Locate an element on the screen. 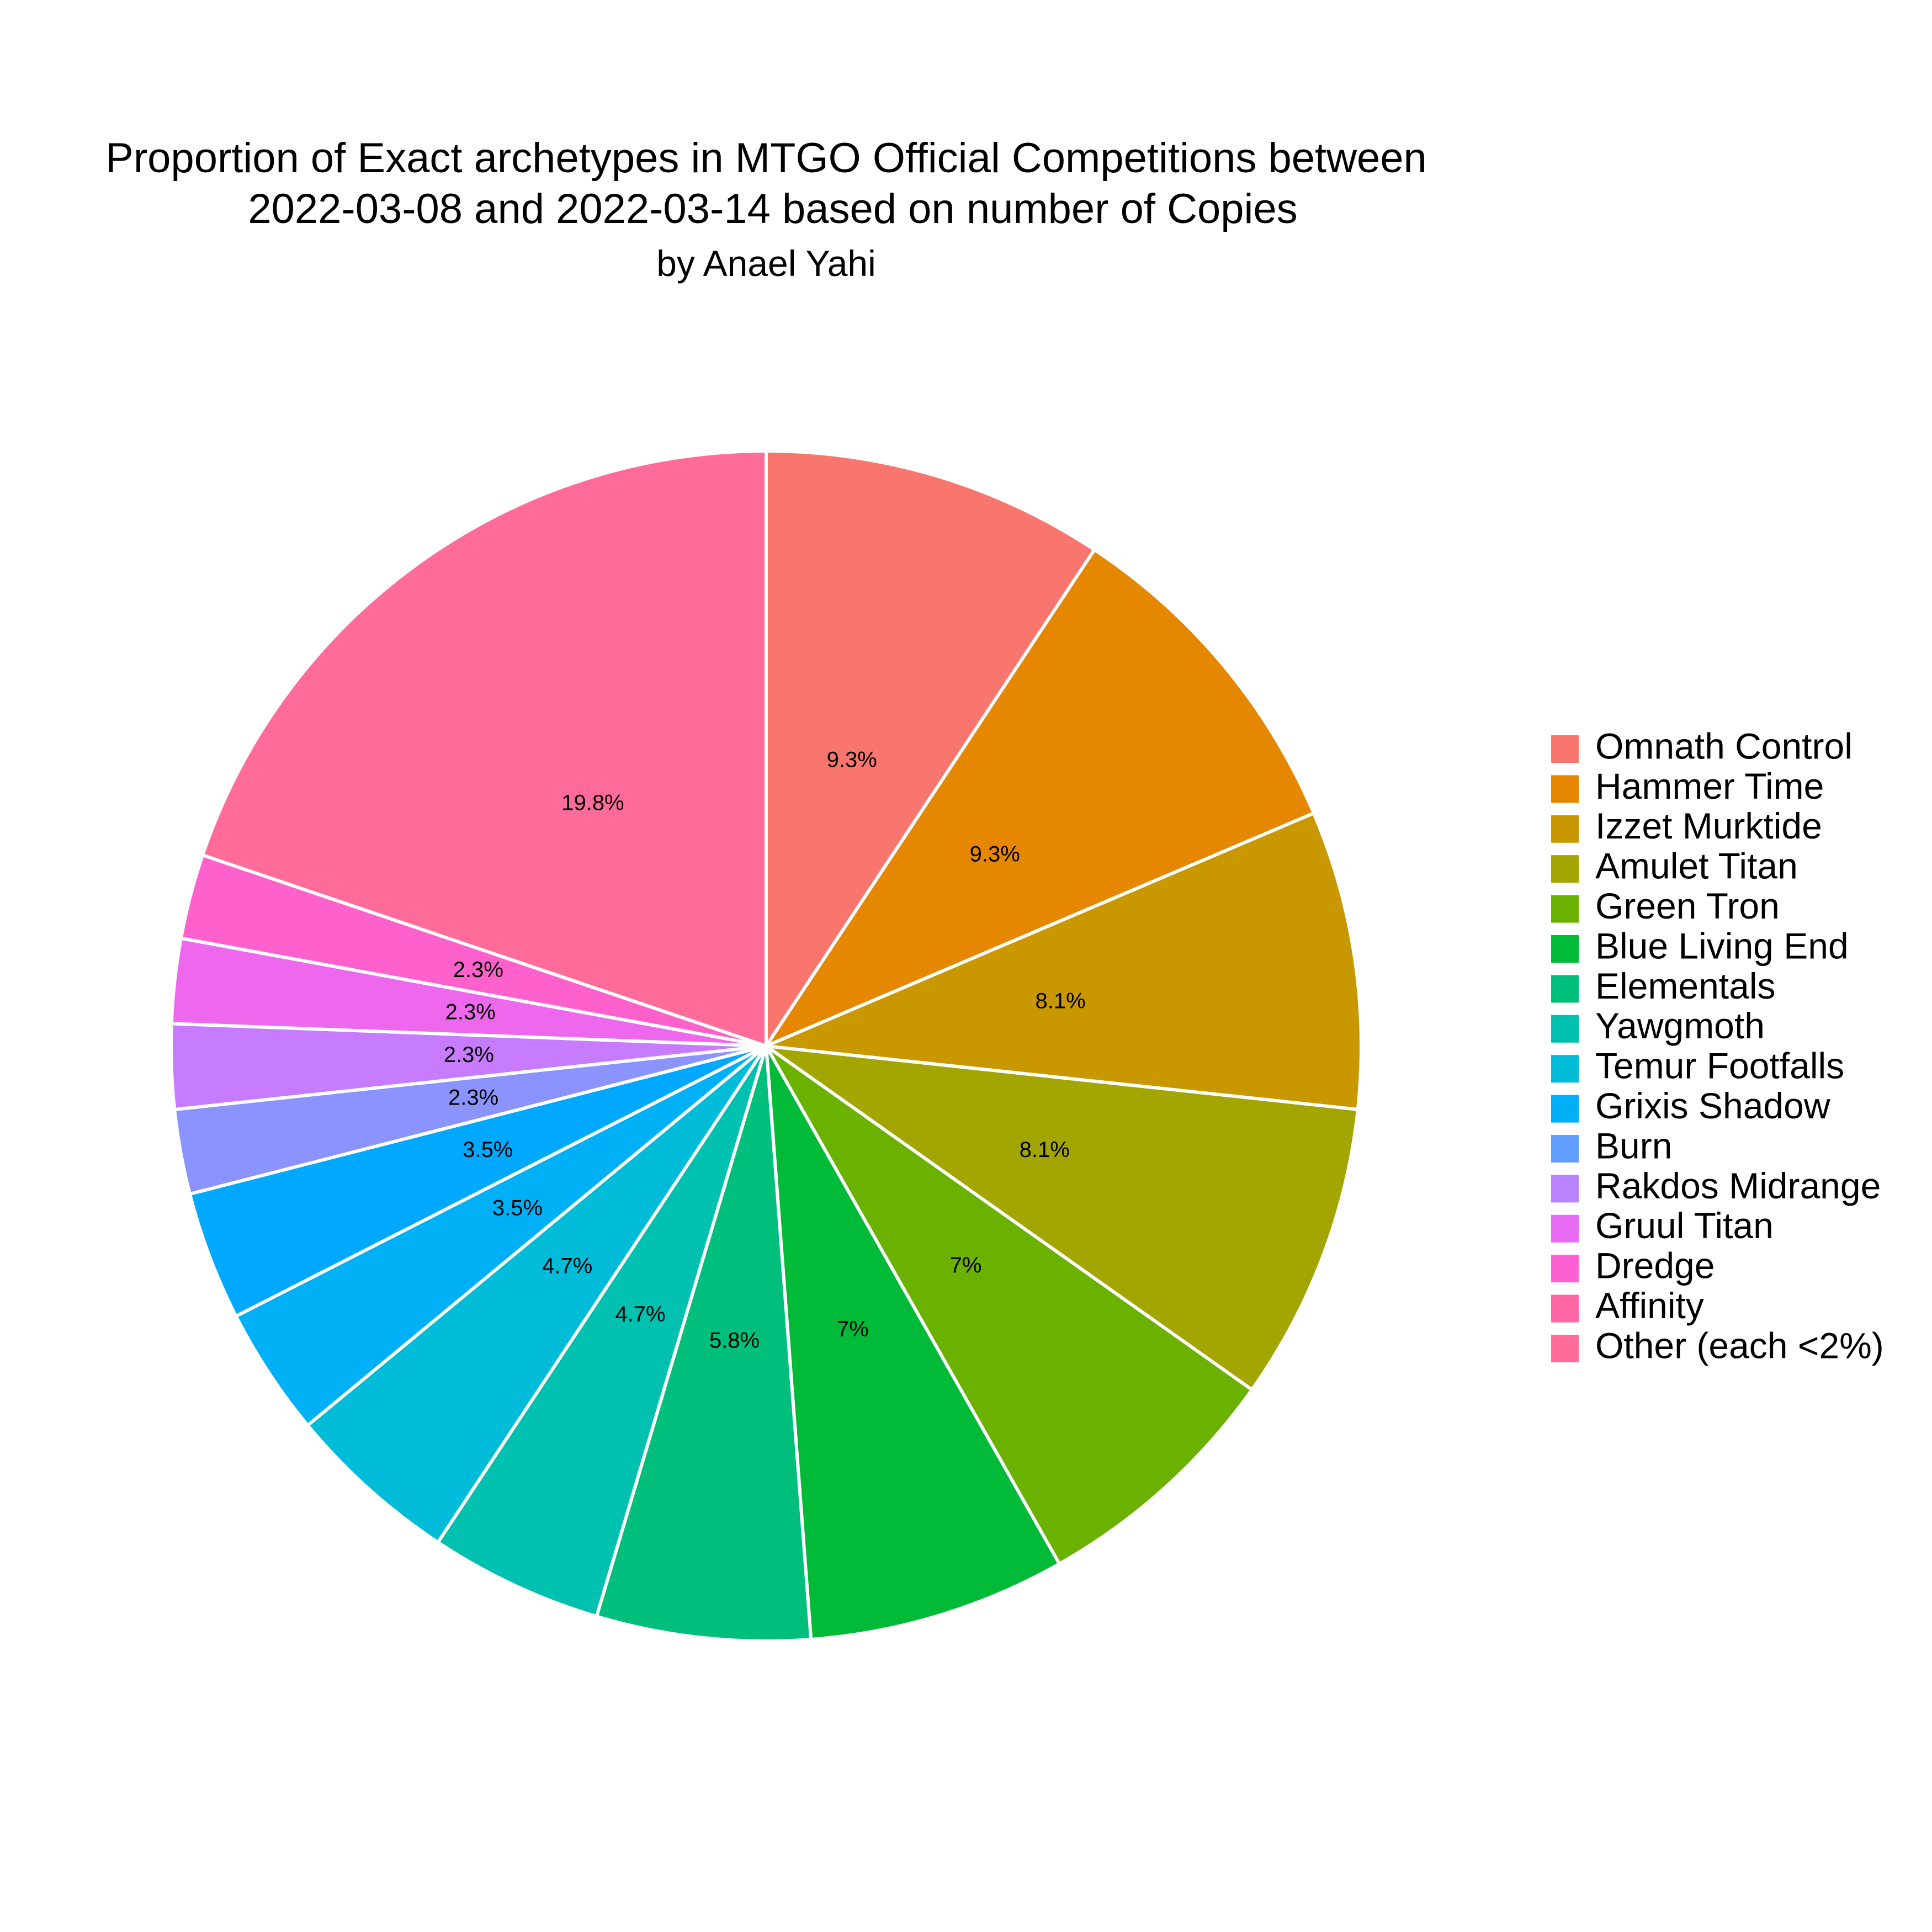  legend-label-elementals: Elementals is located at coordinates (1686, 986).